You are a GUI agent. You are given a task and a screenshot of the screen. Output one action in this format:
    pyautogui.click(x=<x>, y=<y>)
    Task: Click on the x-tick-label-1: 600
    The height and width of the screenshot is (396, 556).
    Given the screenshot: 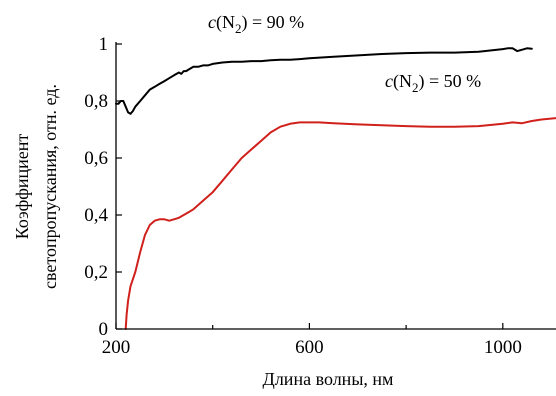 What is the action you would take?
    pyautogui.click(x=309, y=347)
    